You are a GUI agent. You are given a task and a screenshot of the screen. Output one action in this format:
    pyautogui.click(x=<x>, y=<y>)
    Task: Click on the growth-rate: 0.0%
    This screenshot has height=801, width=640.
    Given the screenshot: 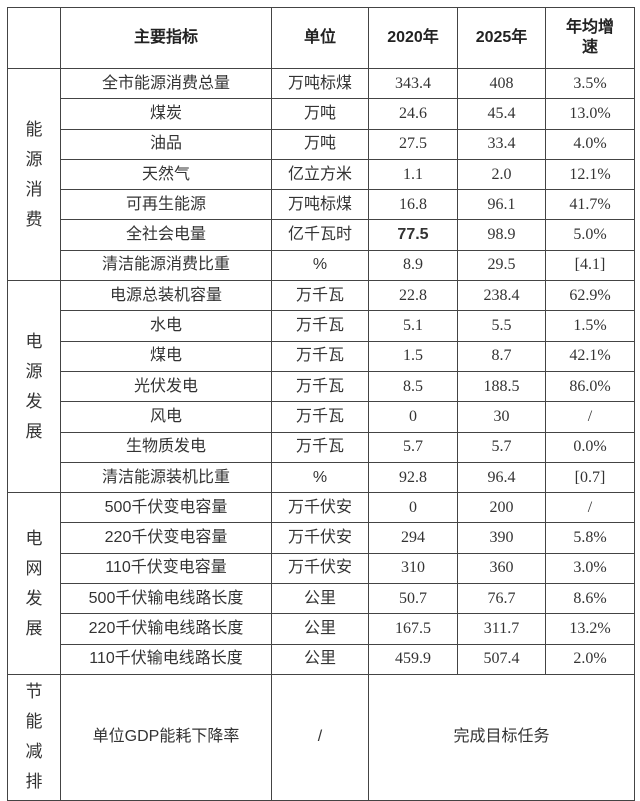 What is the action you would take?
    pyautogui.click(x=590, y=447)
    